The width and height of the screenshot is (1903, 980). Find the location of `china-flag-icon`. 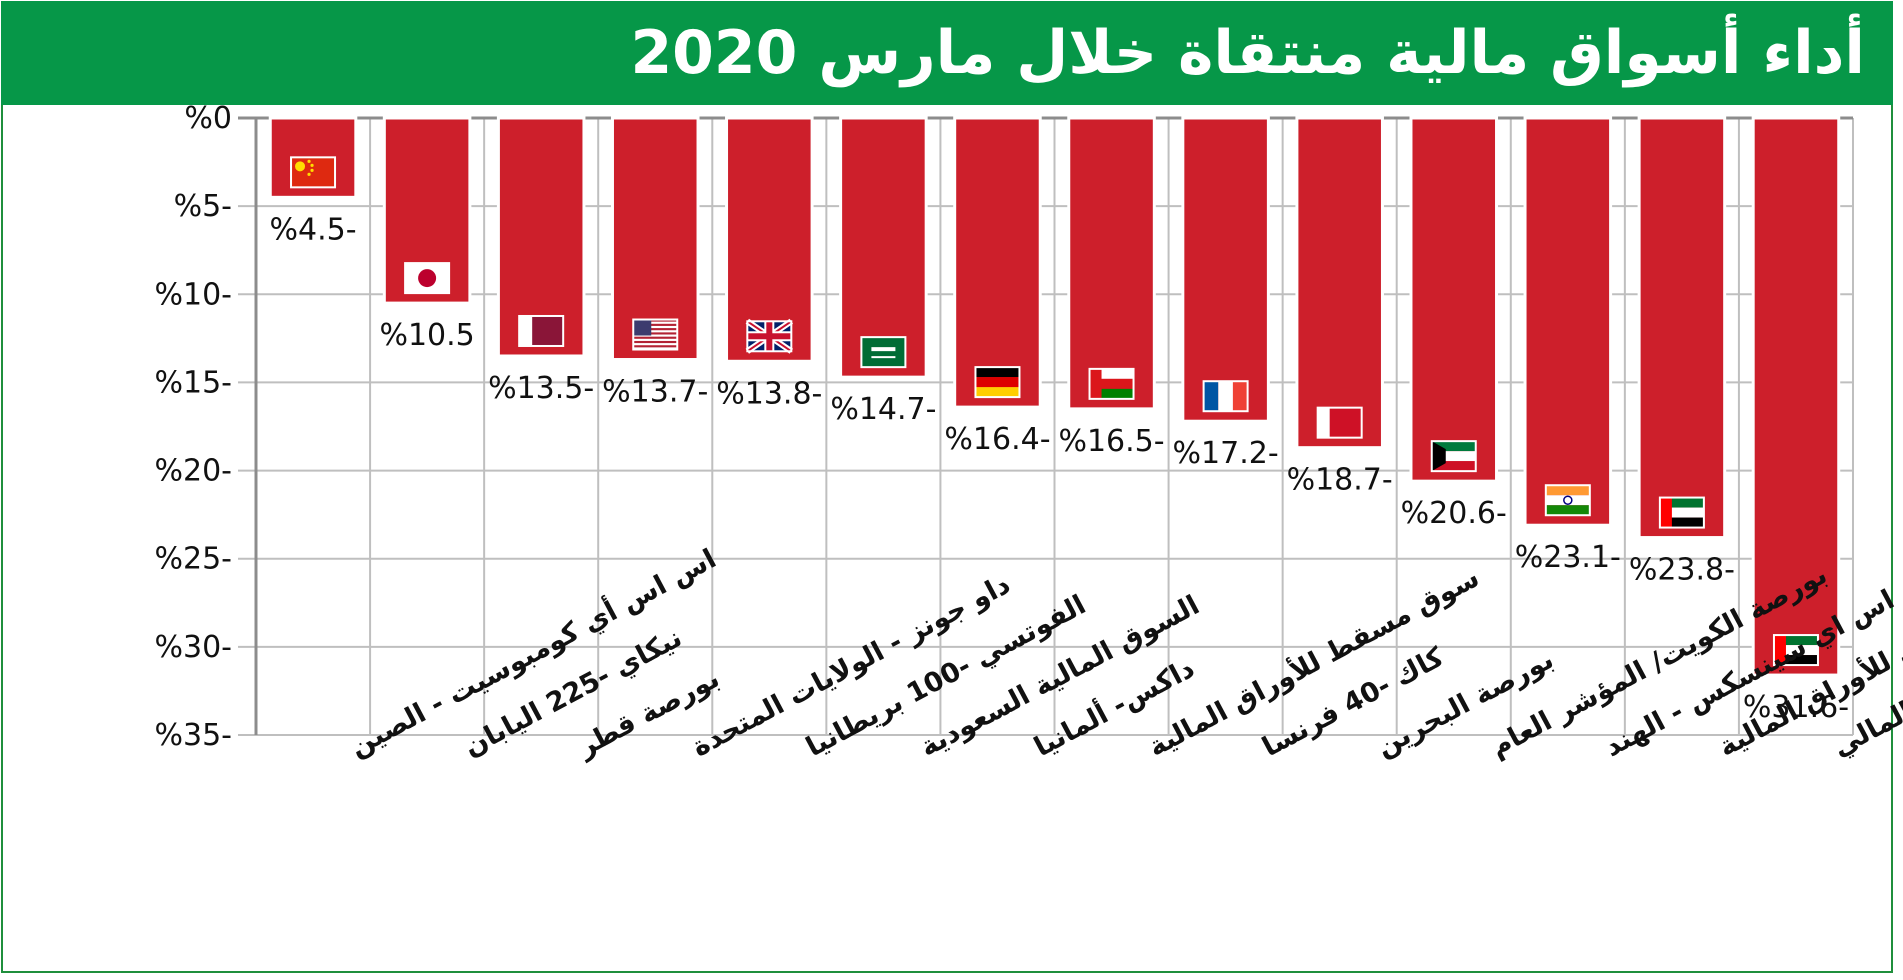

china-flag-icon is located at coordinates (313, 172).